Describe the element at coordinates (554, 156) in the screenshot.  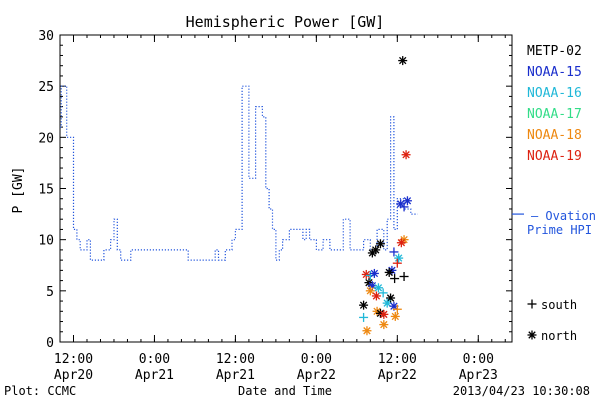
I see `legend-satellite-noaa-19: NOAA-19` at that location.